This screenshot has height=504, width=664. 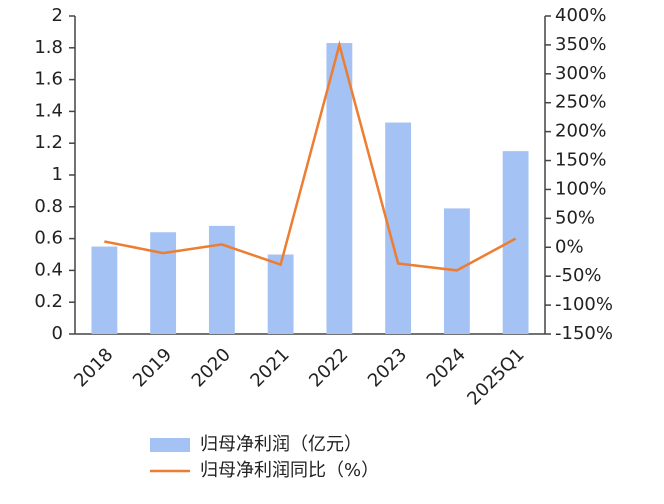 I want to click on y-tick-label: 0.8, so click(x=48, y=206).